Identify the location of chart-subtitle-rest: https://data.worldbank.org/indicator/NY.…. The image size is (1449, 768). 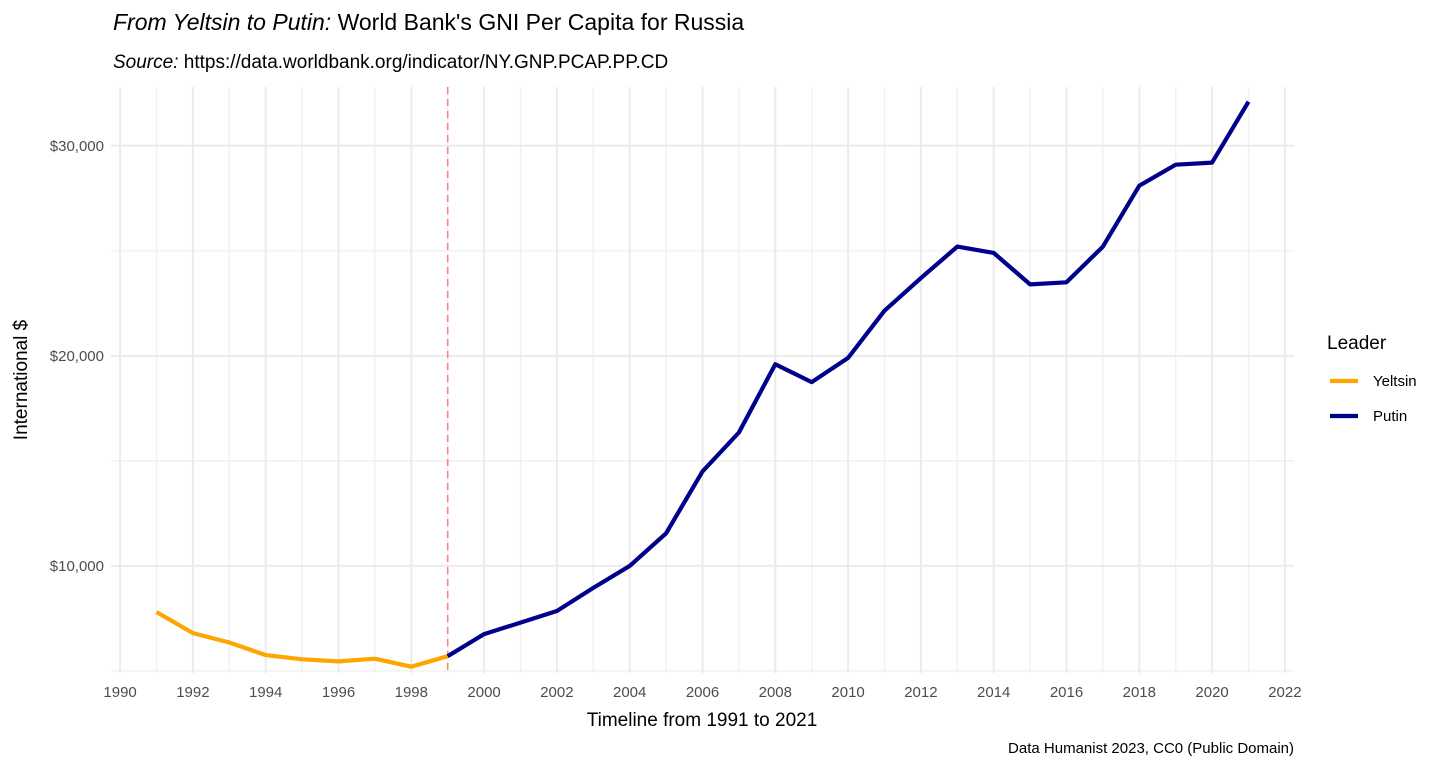
(423, 62).